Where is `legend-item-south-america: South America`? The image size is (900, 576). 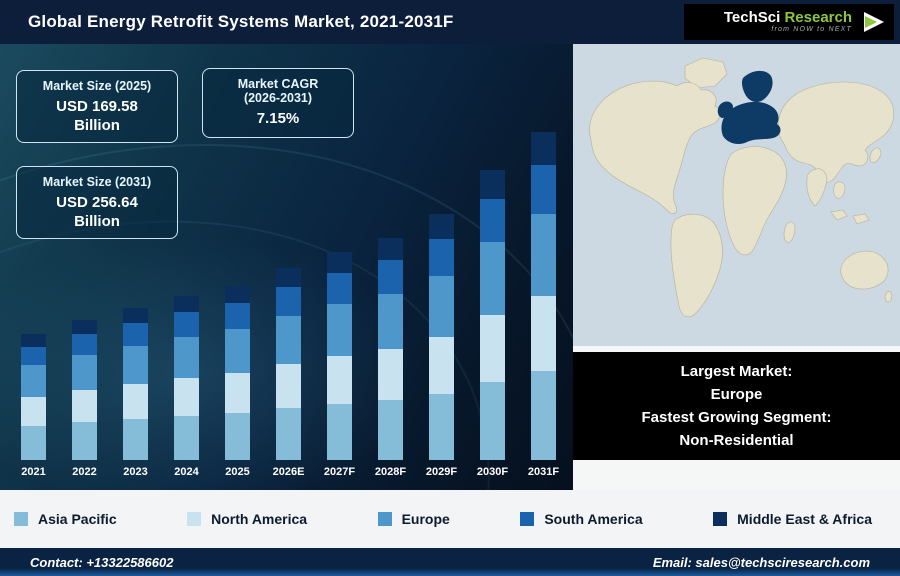 legend-item-south-america: South America is located at coordinates (581, 519).